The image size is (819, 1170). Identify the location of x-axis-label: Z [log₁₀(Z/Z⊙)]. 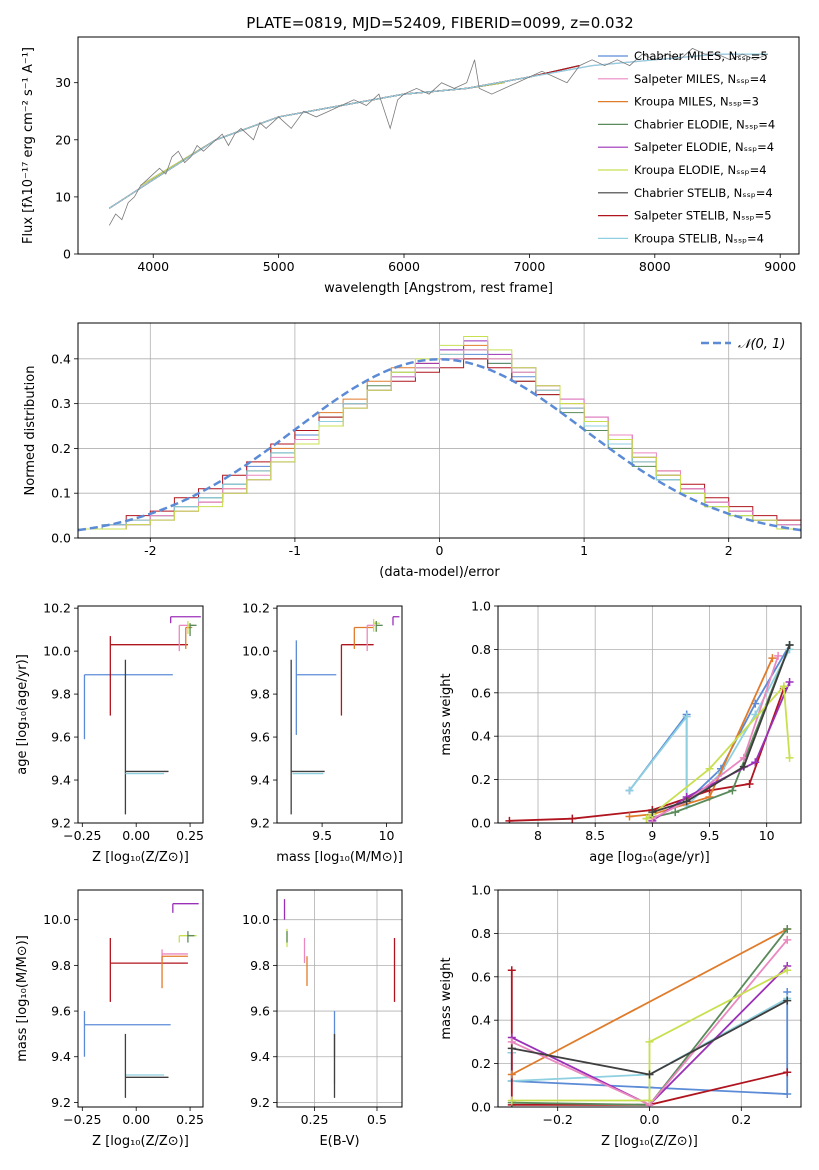
(649, 1141).